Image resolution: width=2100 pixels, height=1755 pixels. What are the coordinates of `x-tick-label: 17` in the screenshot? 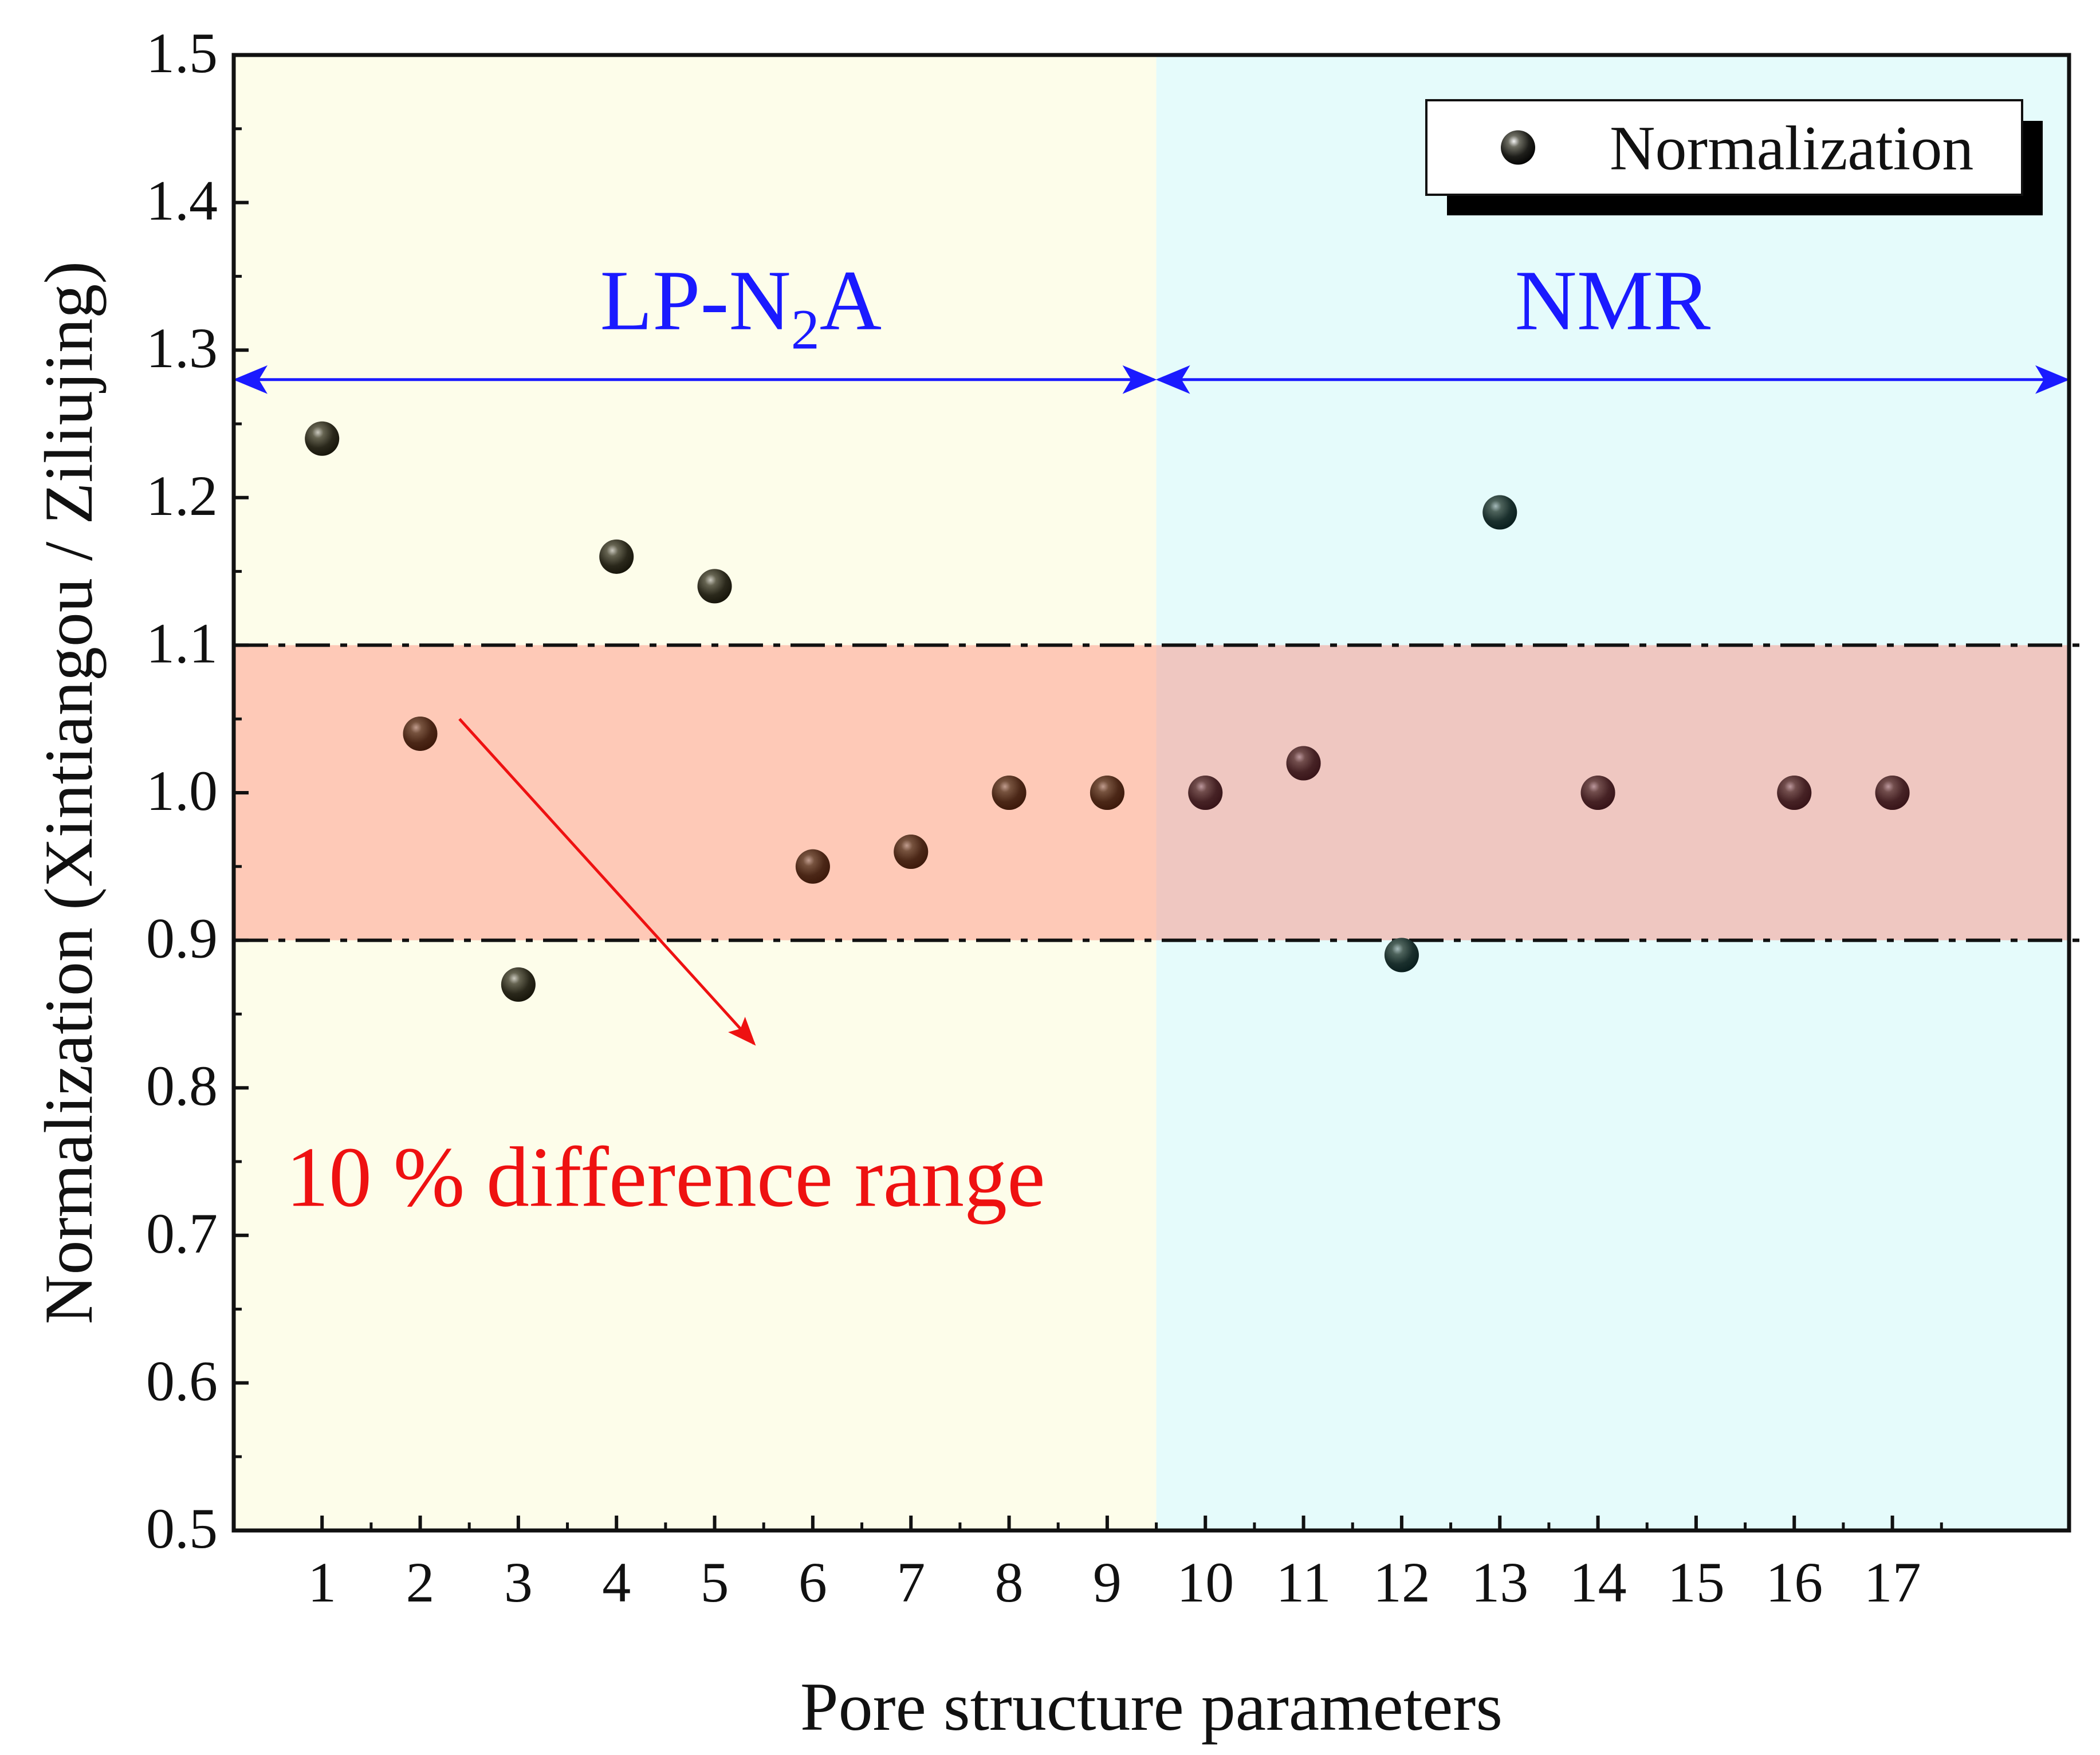 It's located at (1892, 1582).